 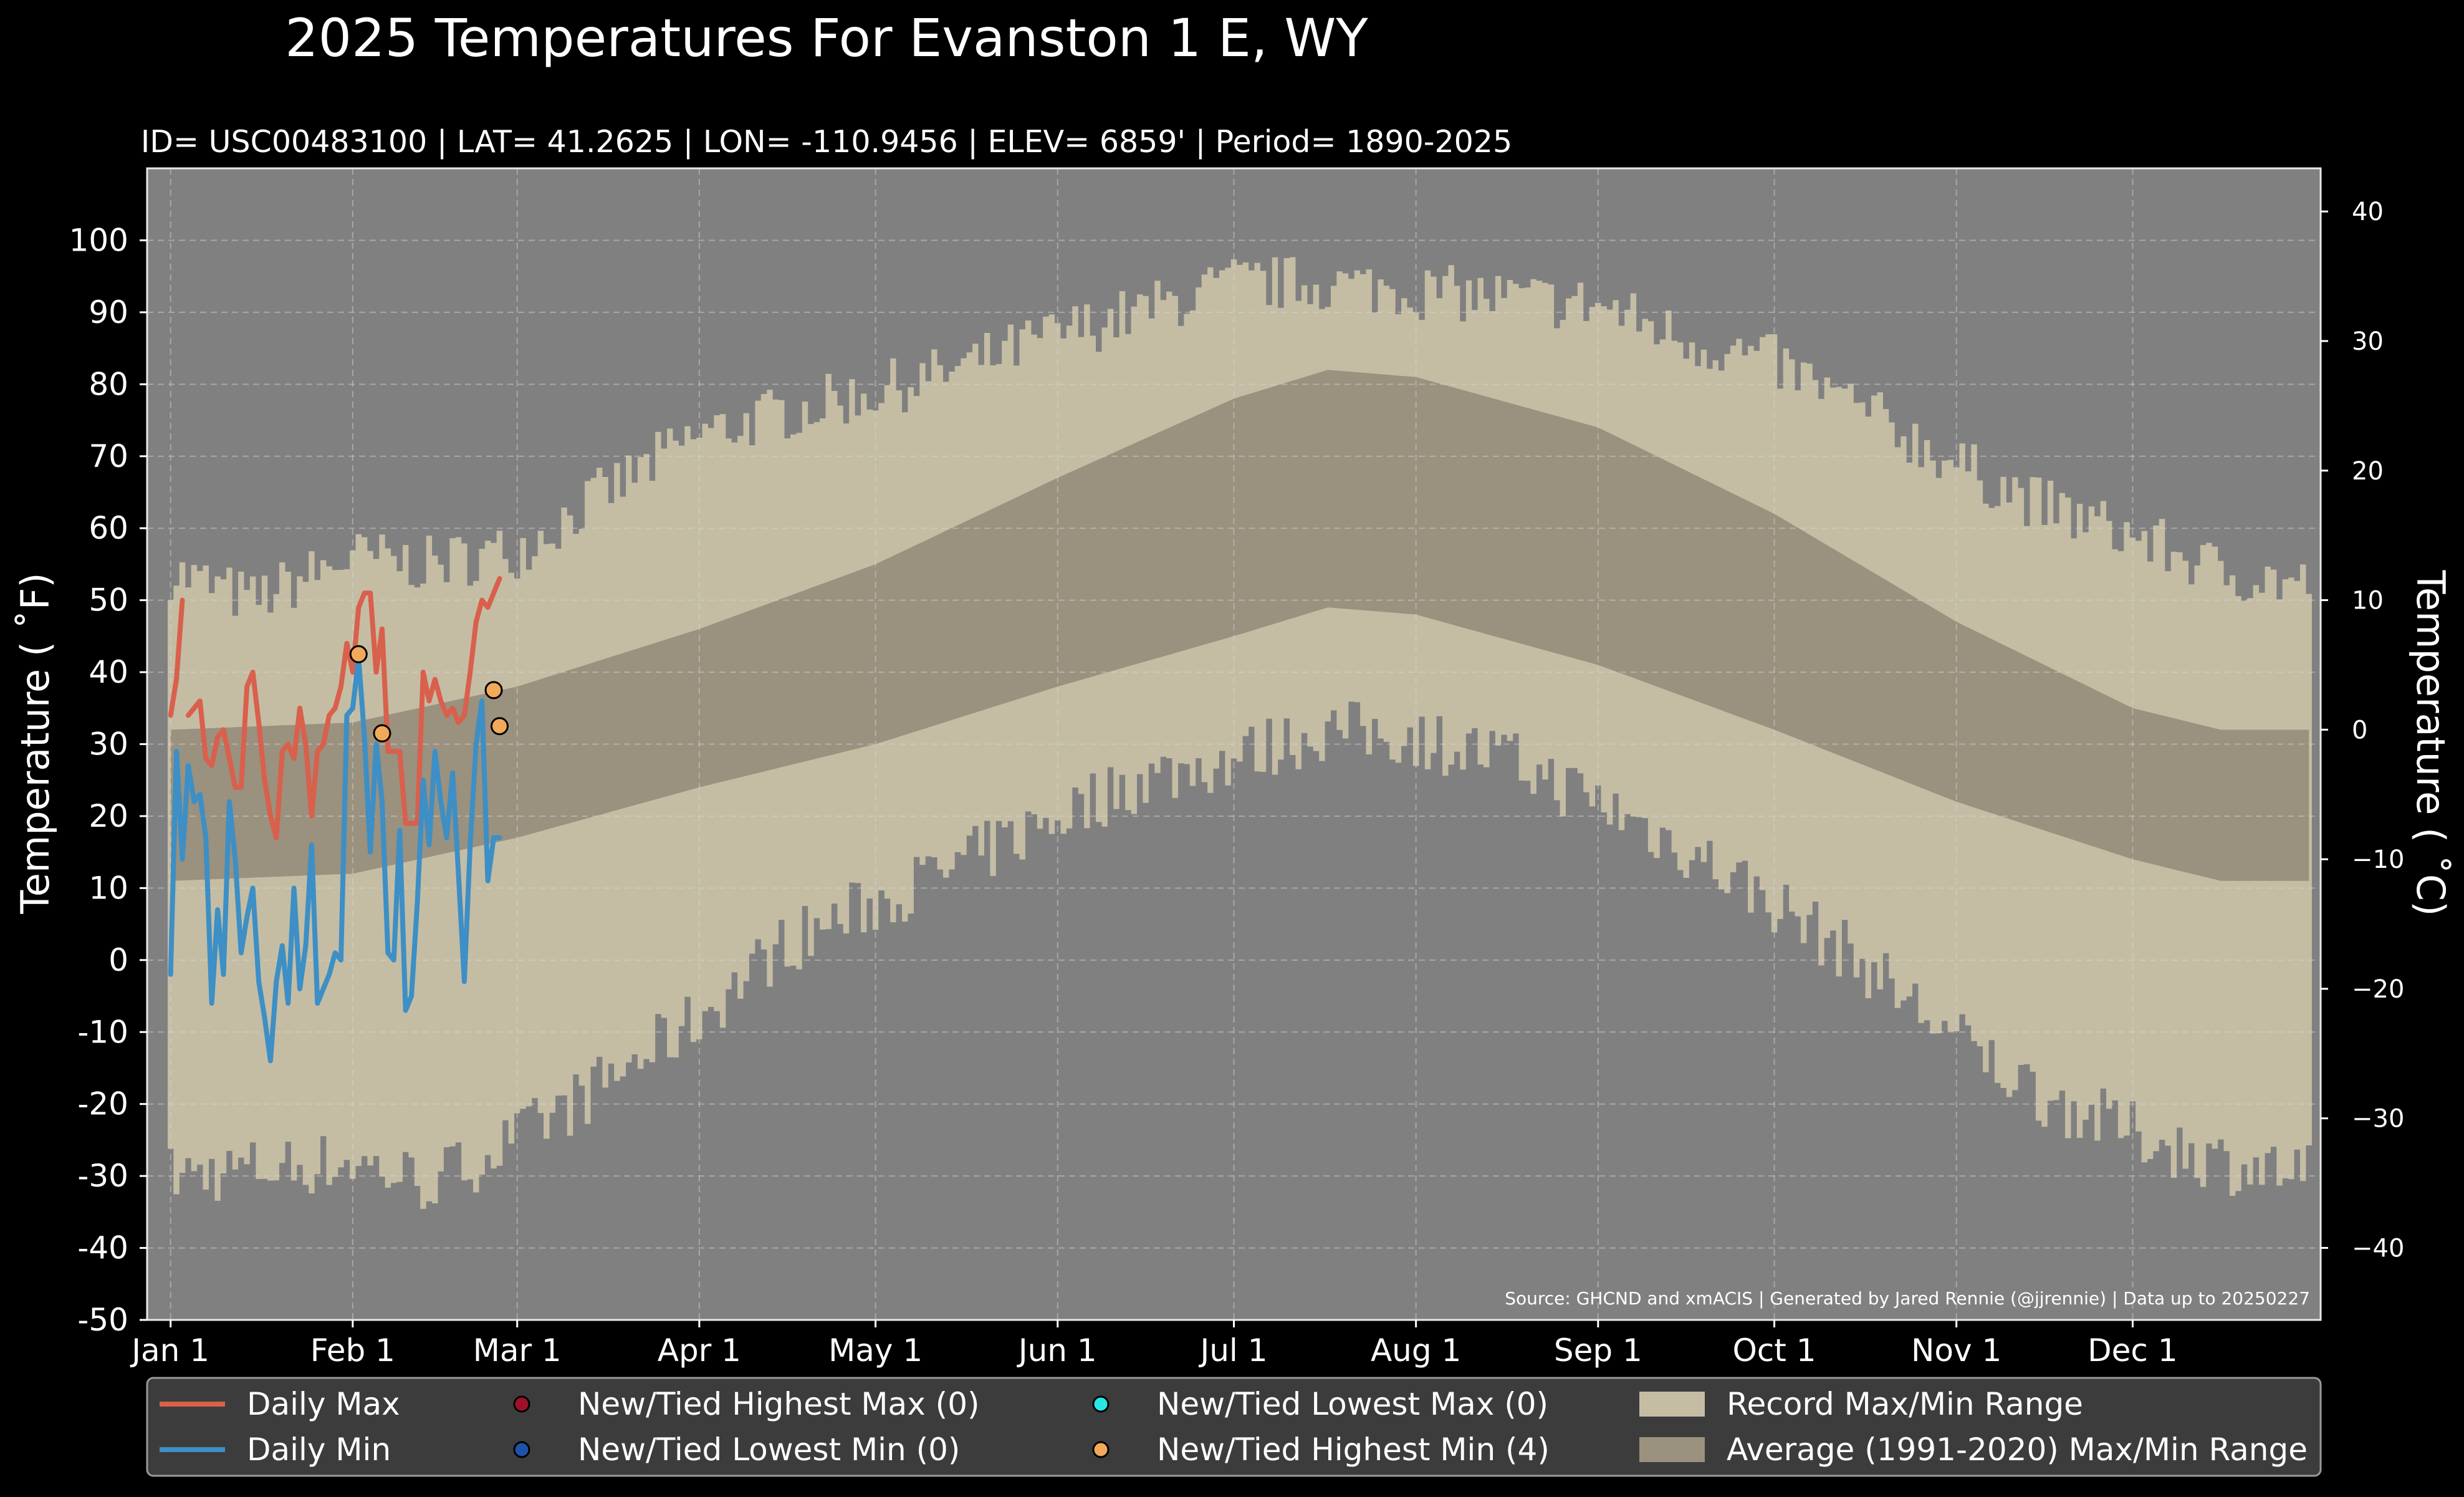 I want to click on y-right-tick-label: 0, so click(x=2359, y=730).